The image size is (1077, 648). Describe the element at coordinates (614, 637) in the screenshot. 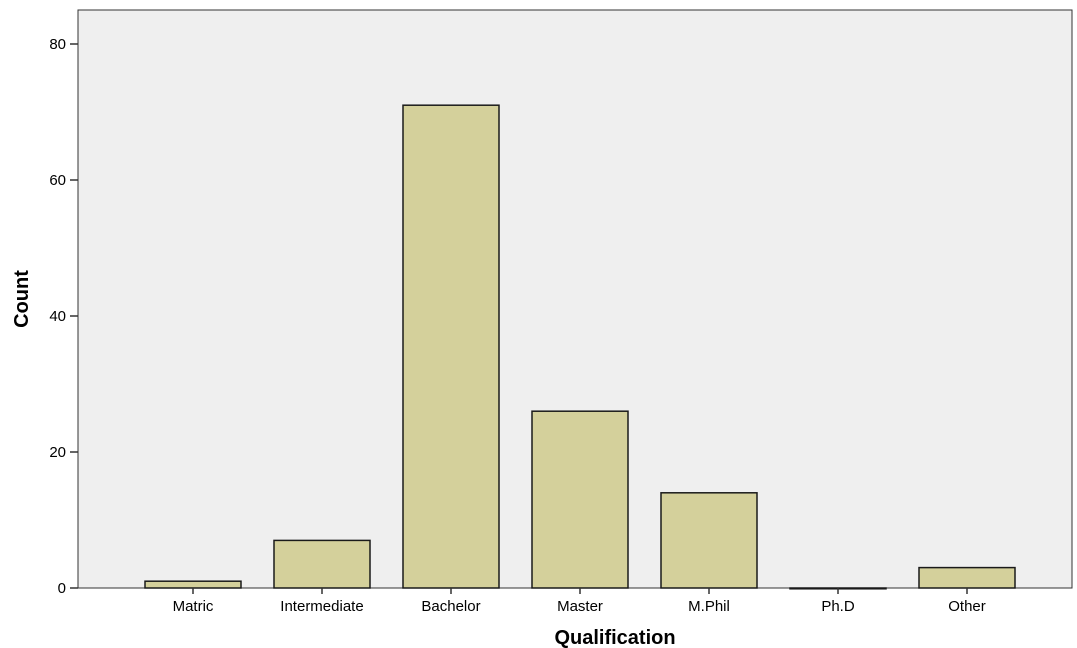

I see `x-axis-title: Qualification` at that location.